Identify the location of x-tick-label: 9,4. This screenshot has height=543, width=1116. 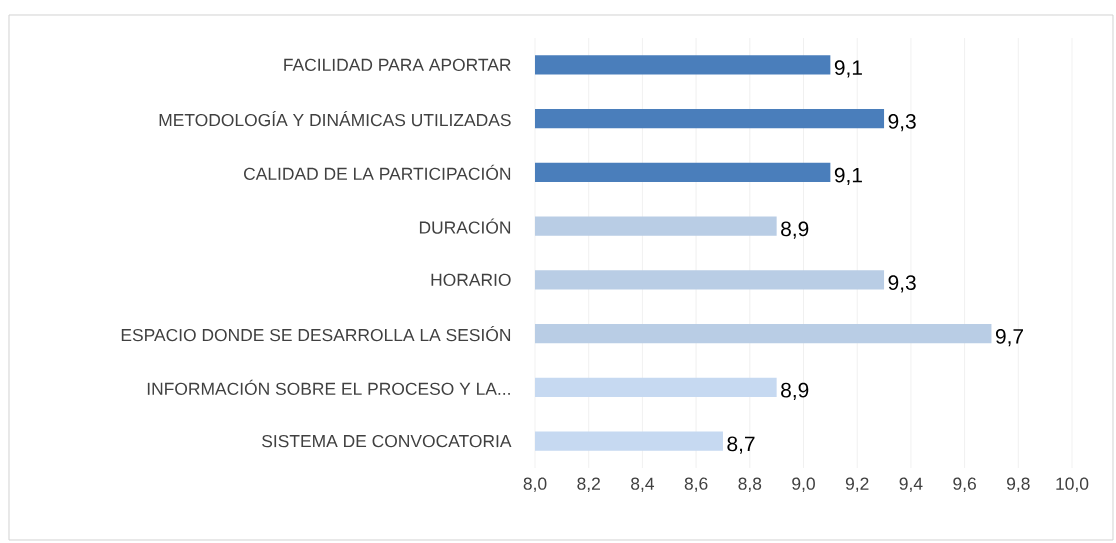
(911, 484).